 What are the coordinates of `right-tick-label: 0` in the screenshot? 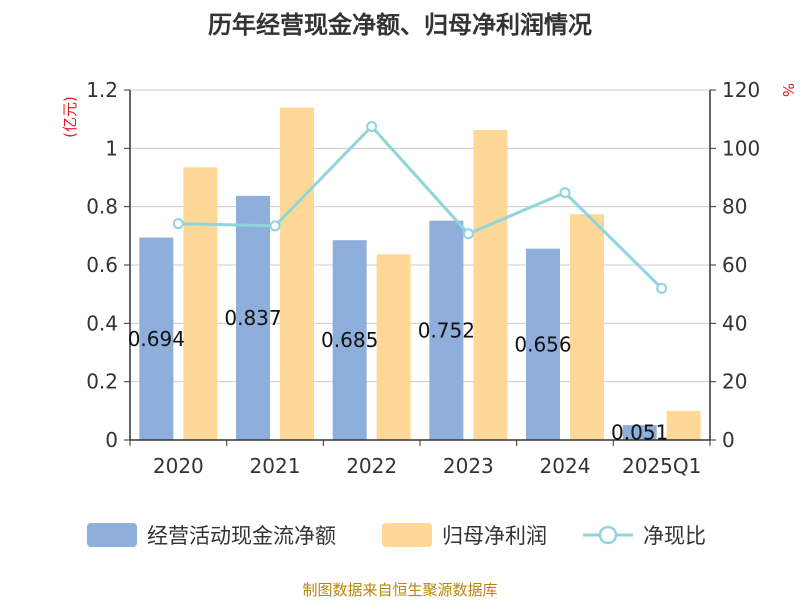 It's located at (728, 440).